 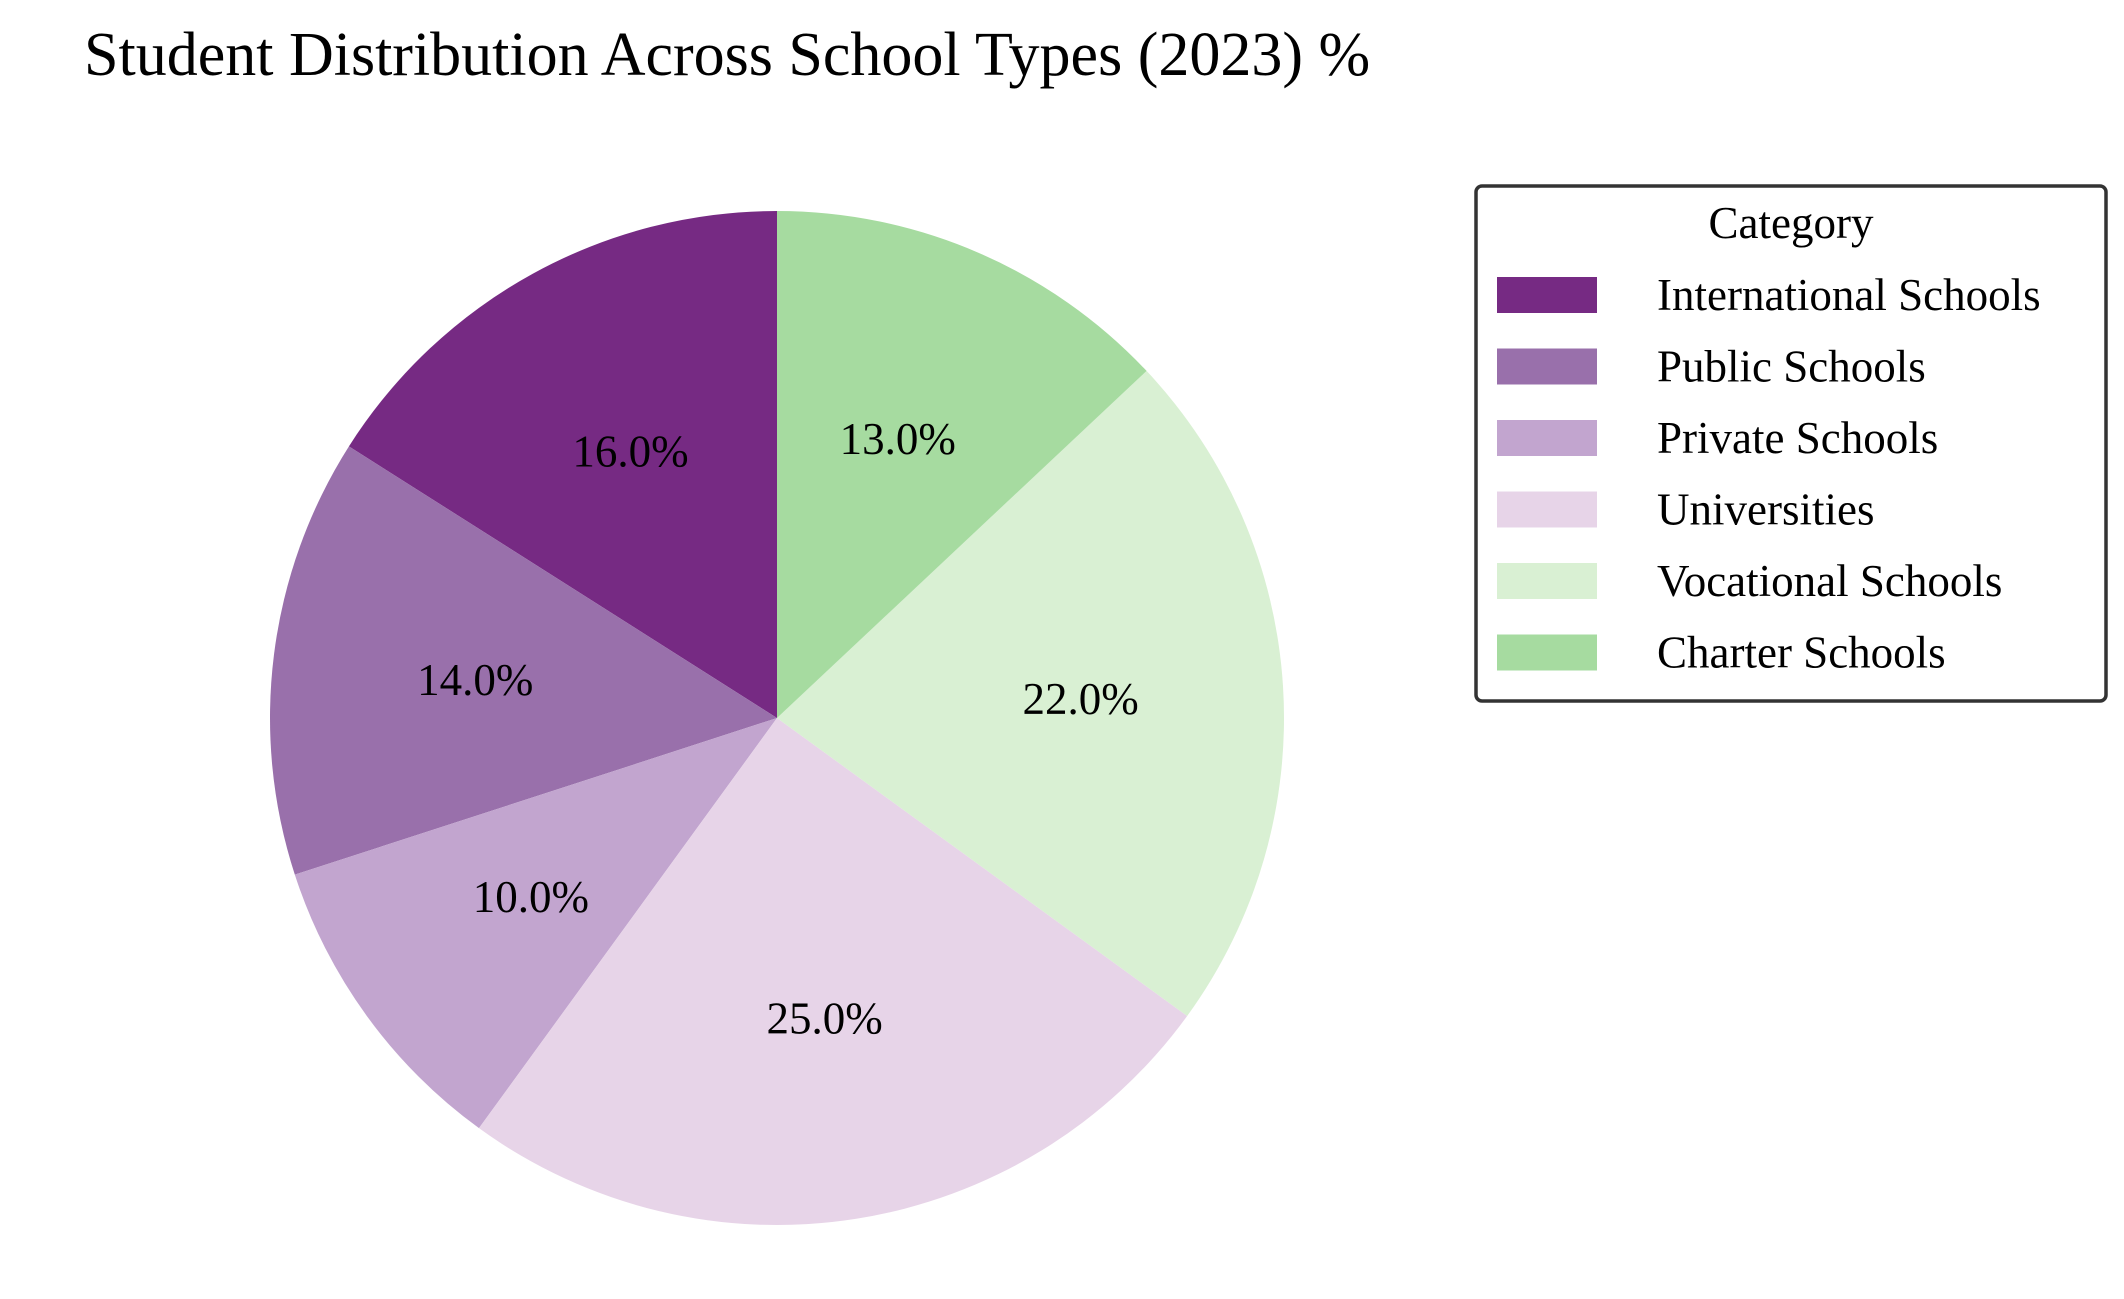 I want to click on legend-label: Vocational Schools, so click(x=1829, y=581).